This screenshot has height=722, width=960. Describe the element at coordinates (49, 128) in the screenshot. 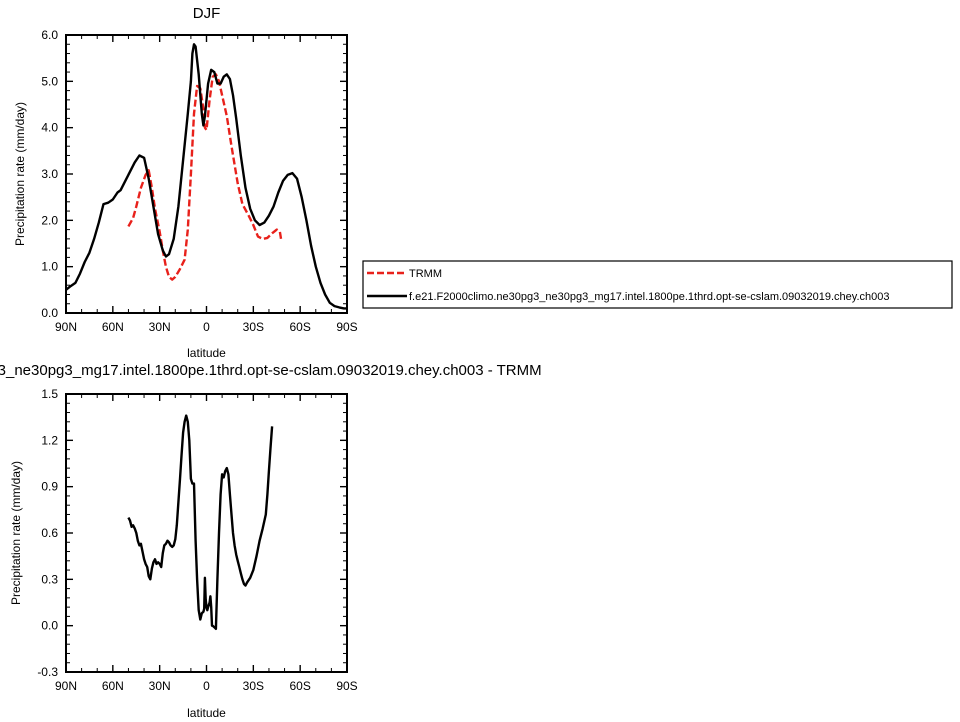

I see `y-tick-label: 4.0` at that location.